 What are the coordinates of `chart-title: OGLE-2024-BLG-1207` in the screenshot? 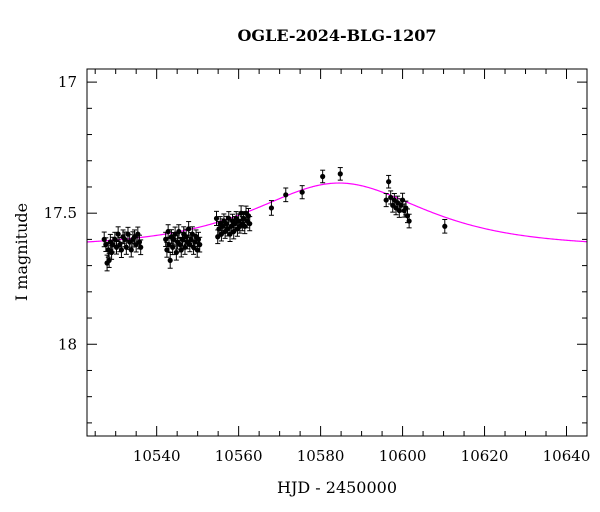 It's located at (336, 35).